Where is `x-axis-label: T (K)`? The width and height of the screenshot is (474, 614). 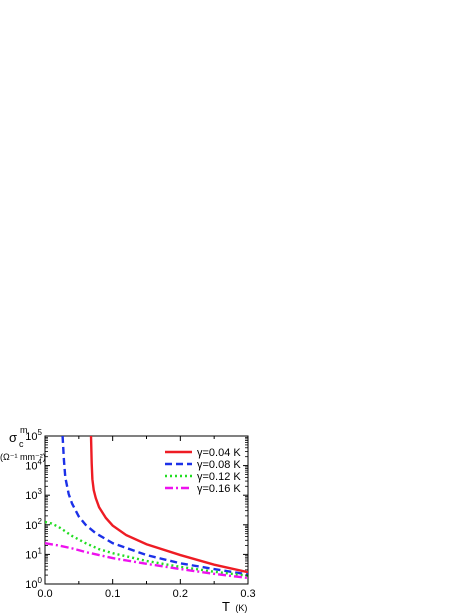
x-axis-label: T (K) is located at coordinates (234, 606).